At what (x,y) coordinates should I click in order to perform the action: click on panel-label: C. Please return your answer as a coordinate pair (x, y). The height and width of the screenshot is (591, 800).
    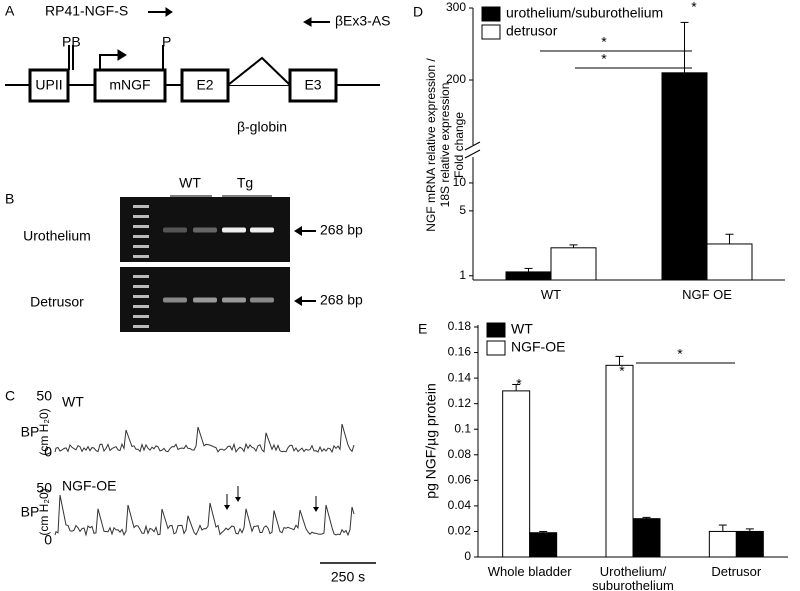
    Looking at the image, I should click on (10, 396).